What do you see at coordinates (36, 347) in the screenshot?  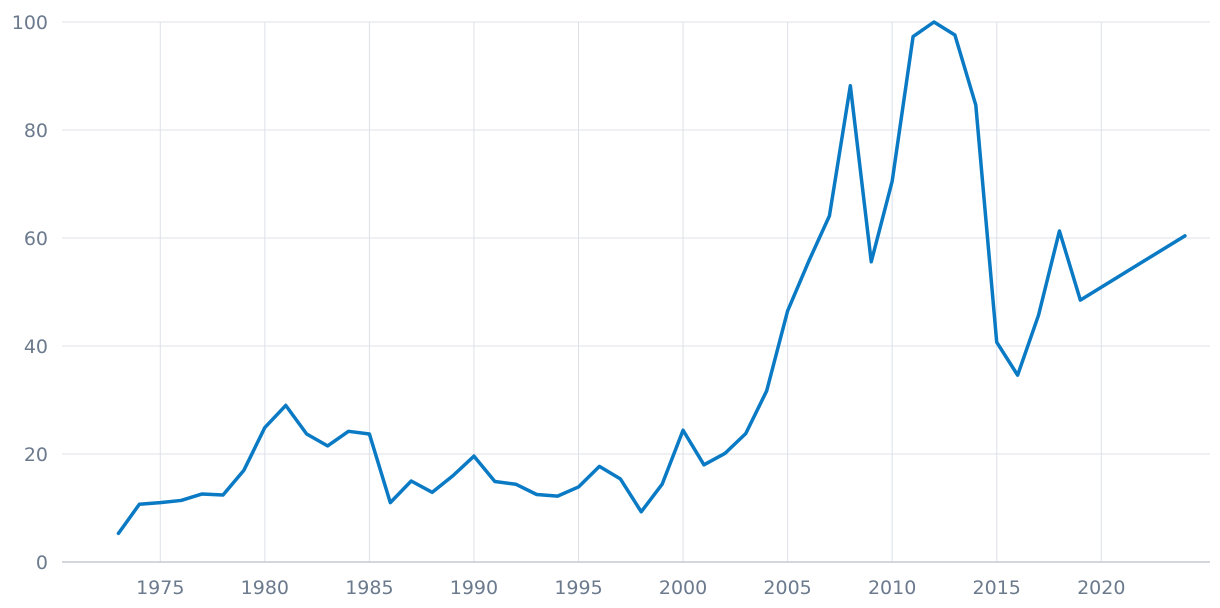 I see `y-tick-label: 40` at bounding box center [36, 347].